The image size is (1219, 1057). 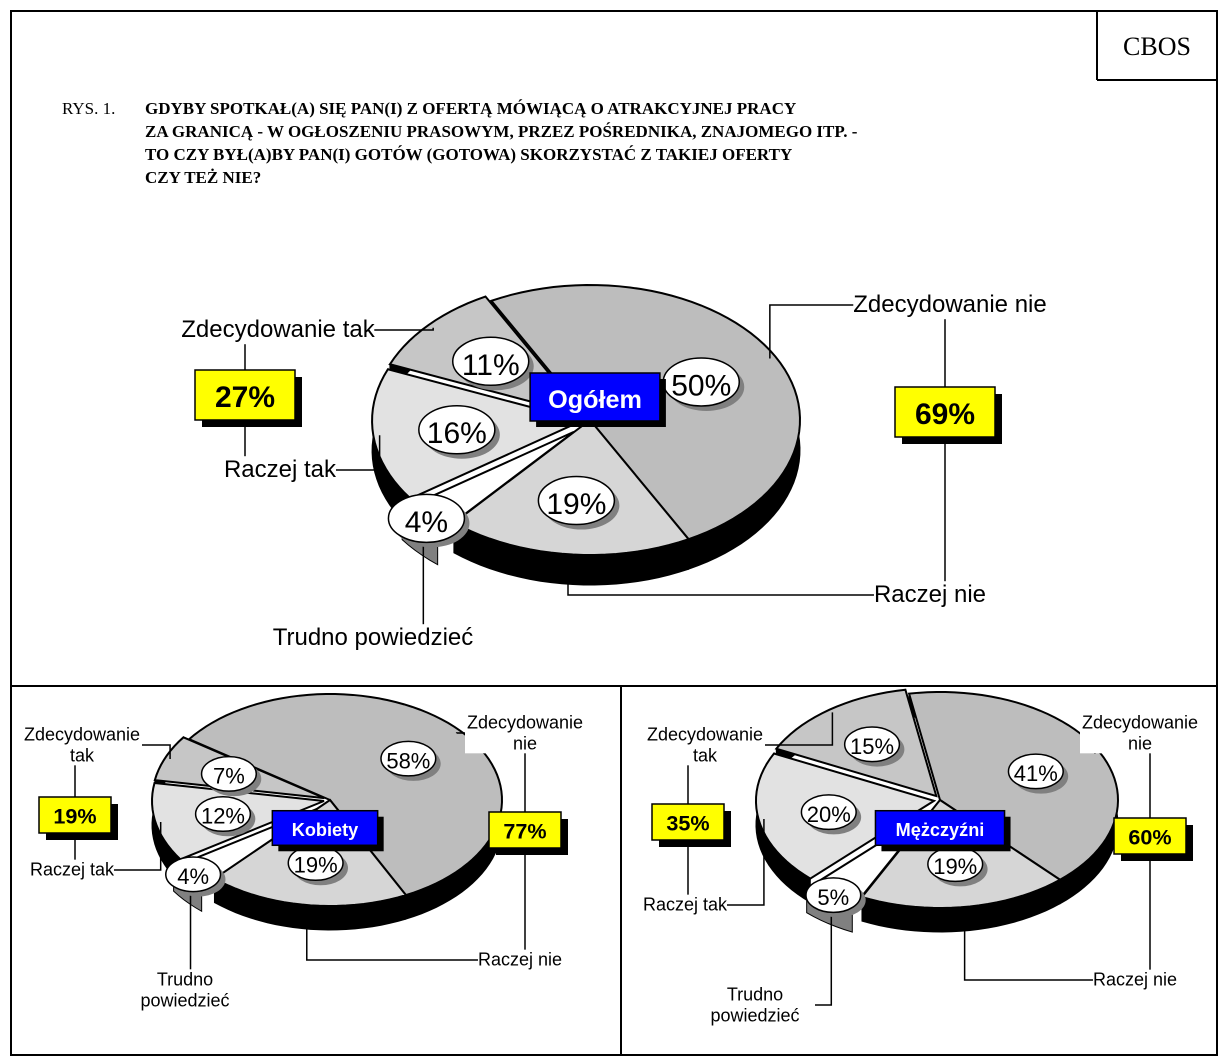 What do you see at coordinates (491, 365) in the screenshot?
I see `value-label: 11%` at bounding box center [491, 365].